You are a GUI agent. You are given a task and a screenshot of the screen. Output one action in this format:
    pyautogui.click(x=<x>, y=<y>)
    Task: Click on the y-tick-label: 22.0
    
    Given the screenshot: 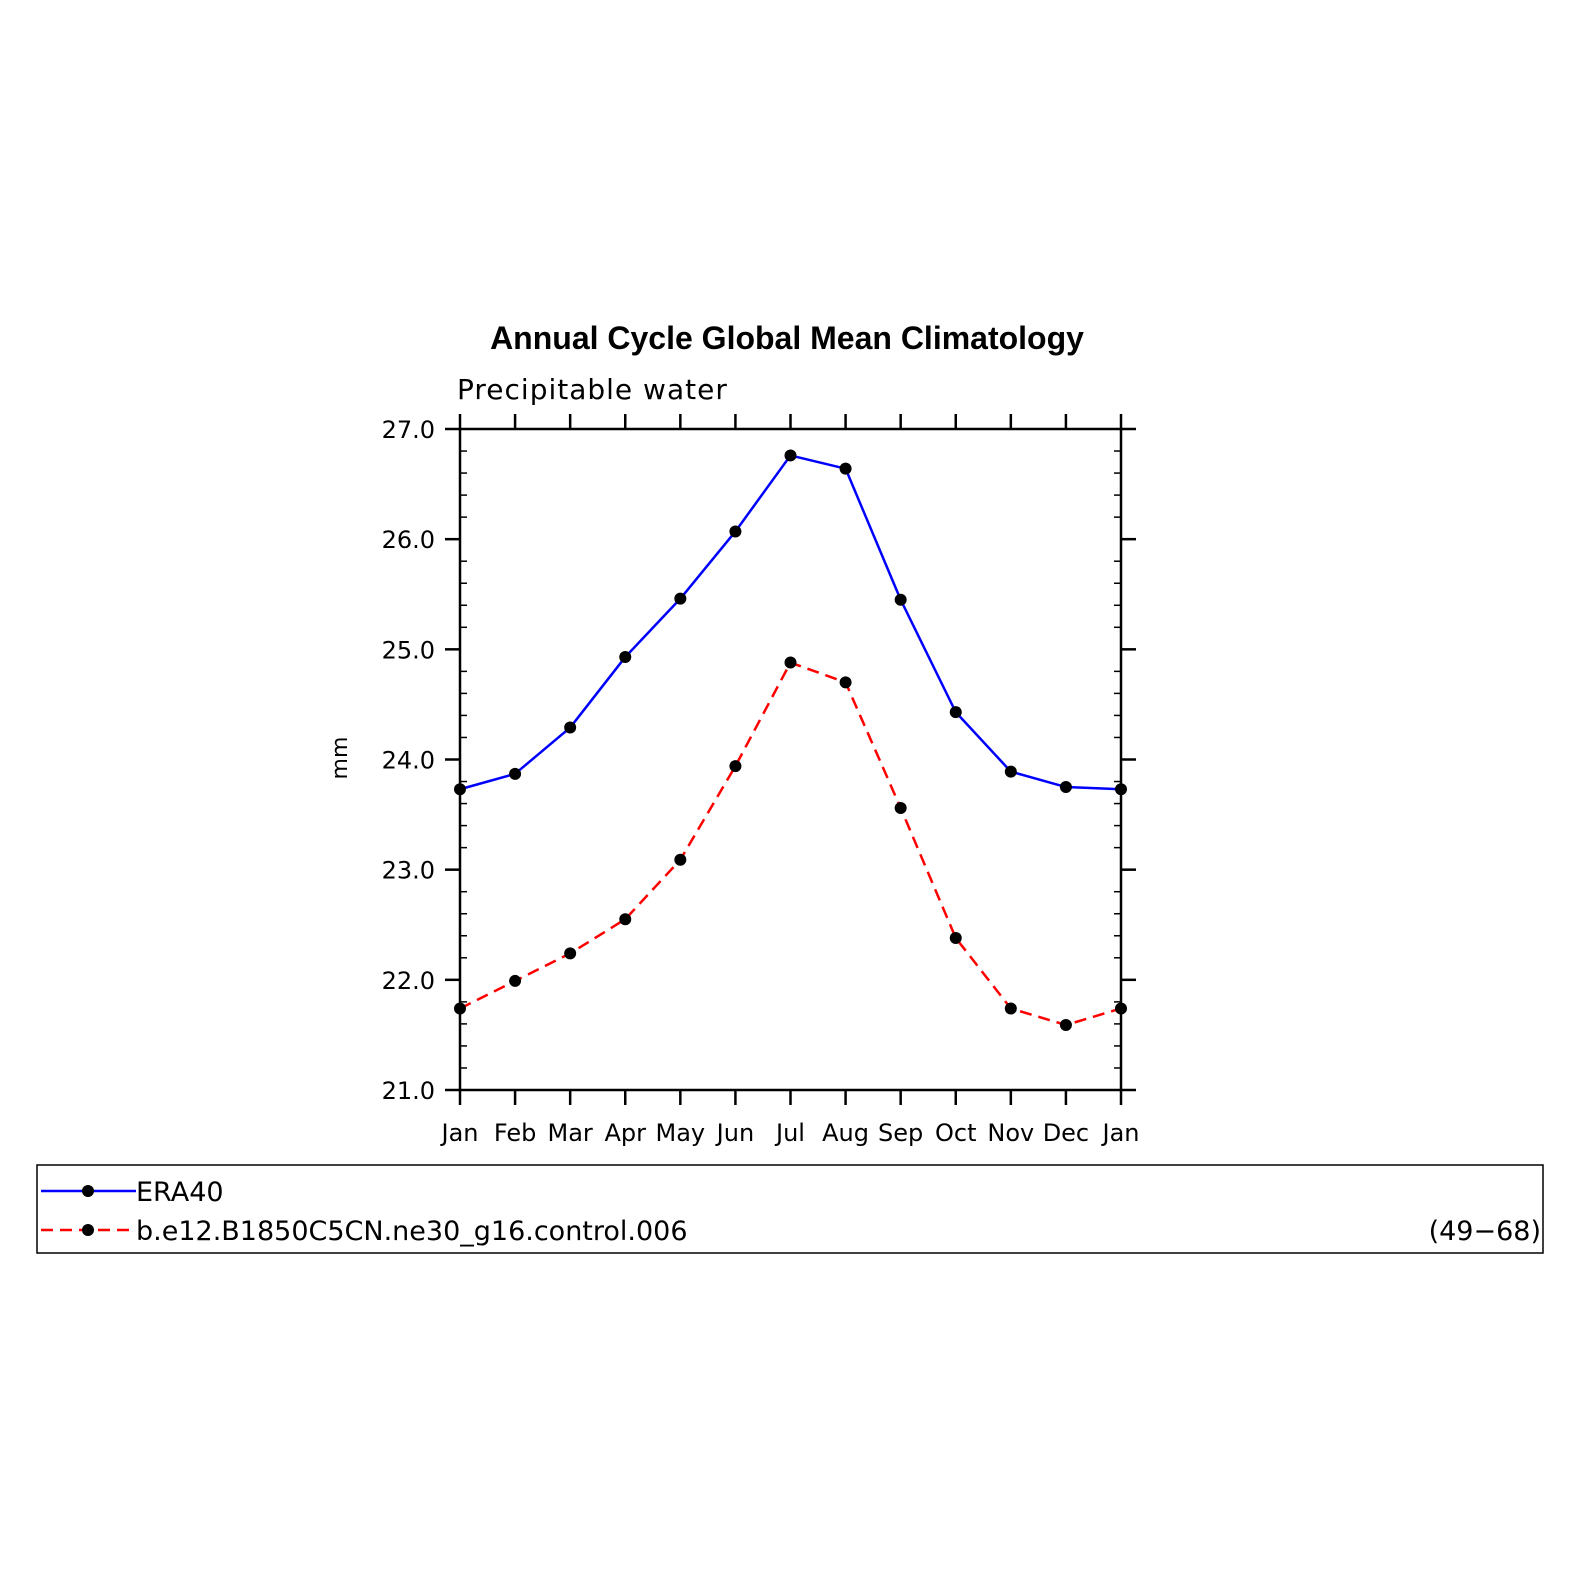 What is the action you would take?
    pyautogui.click(x=408, y=981)
    